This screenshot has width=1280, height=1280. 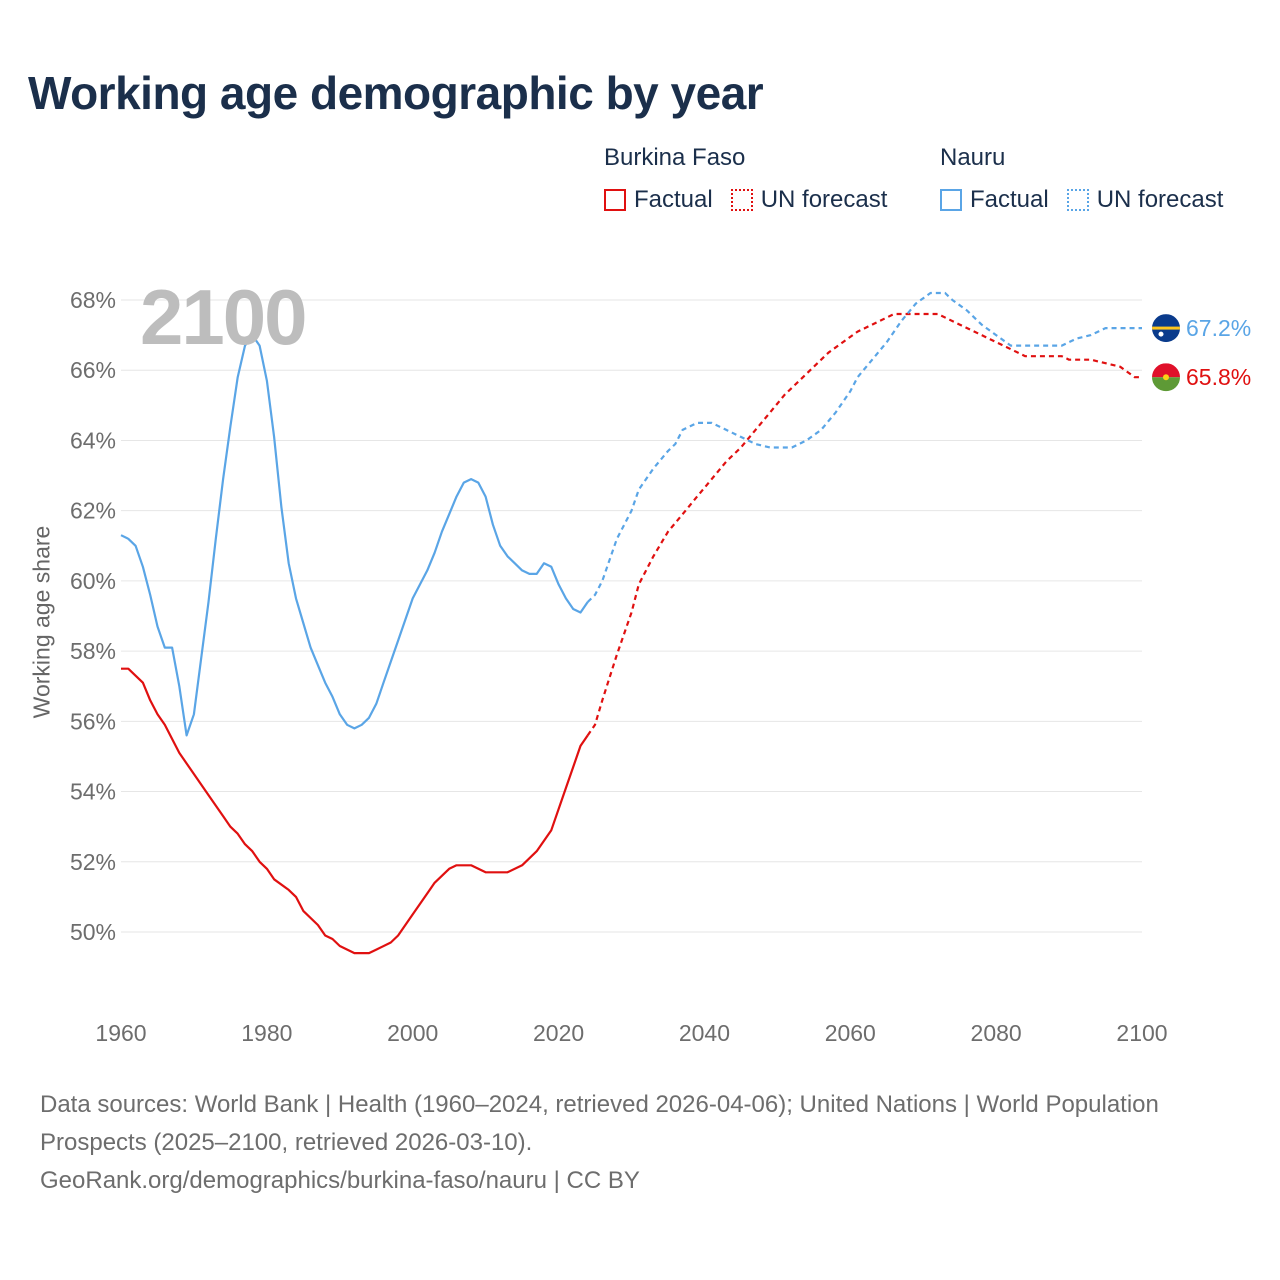 I want to click on x-tick-label: 2040, so click(x=704, y=1033).